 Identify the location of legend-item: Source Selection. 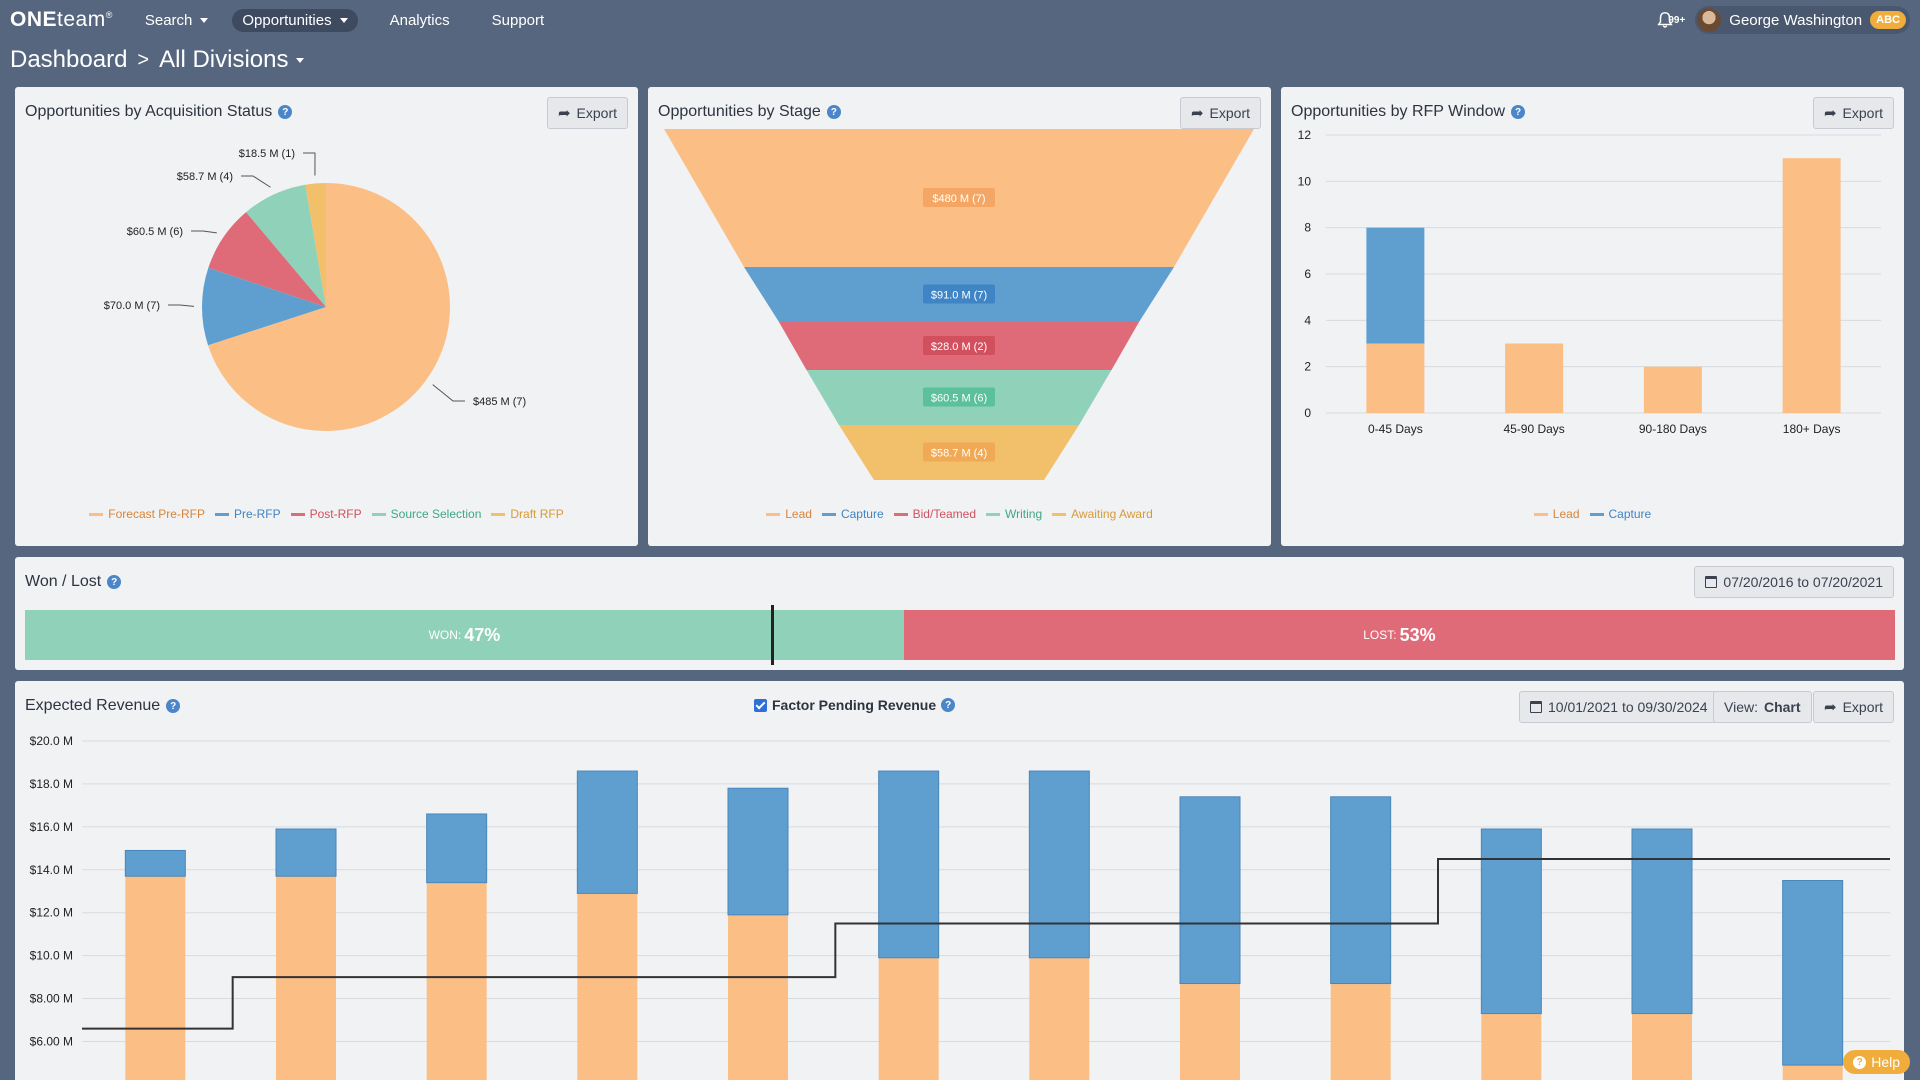
(426, 514).